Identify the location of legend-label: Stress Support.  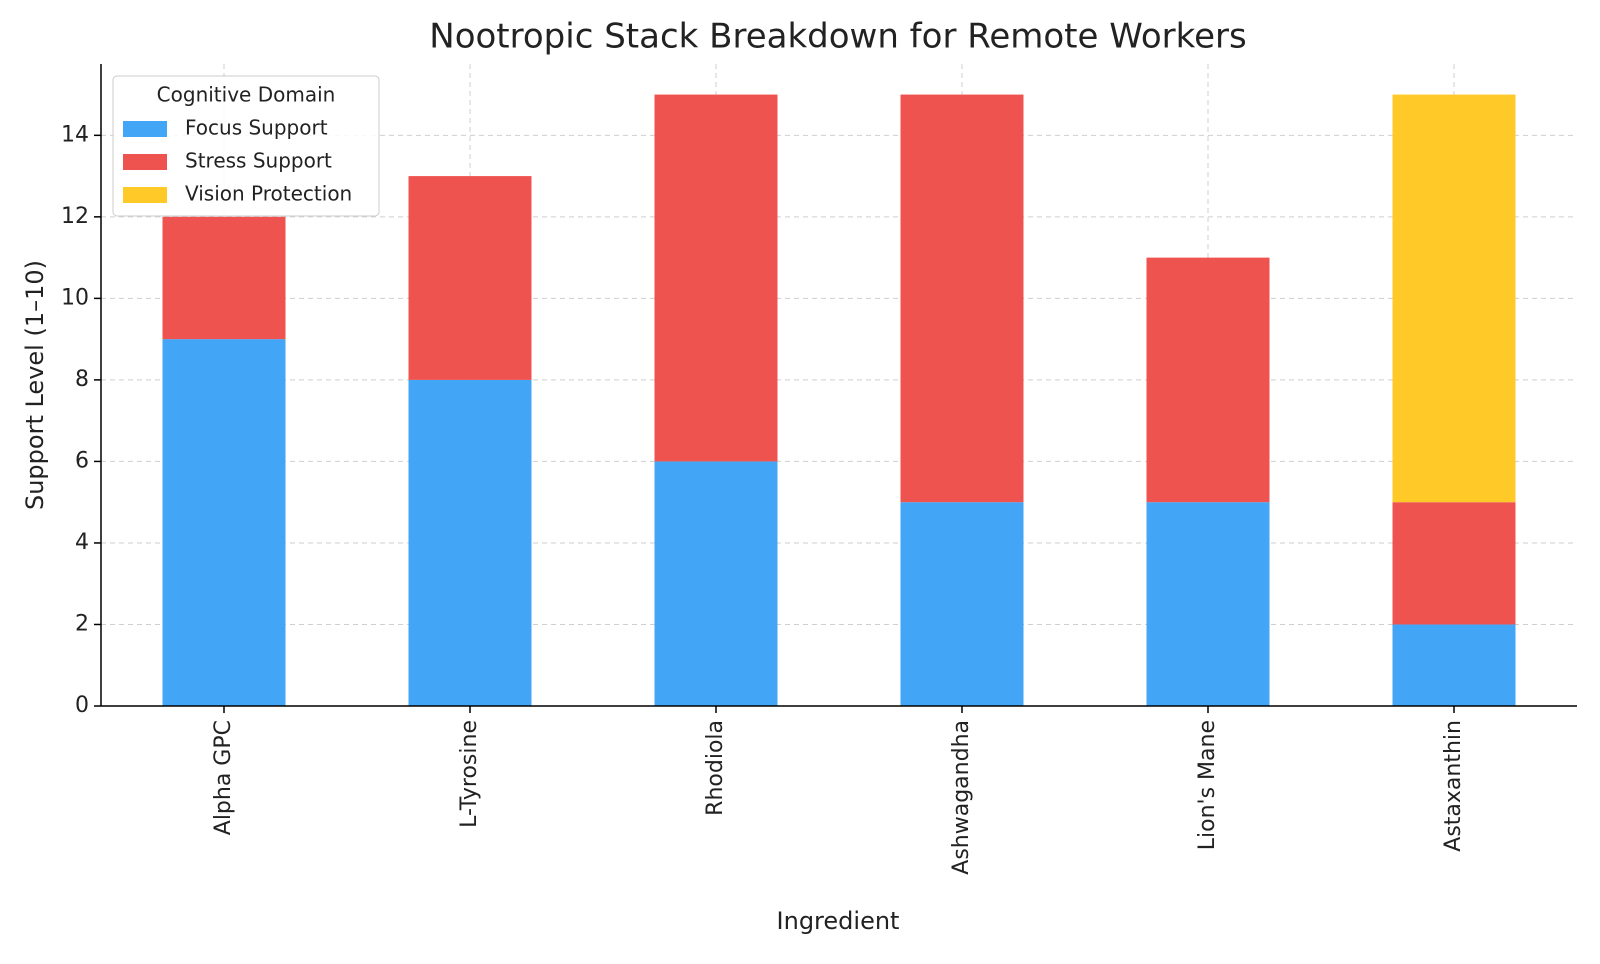
(258, 161).